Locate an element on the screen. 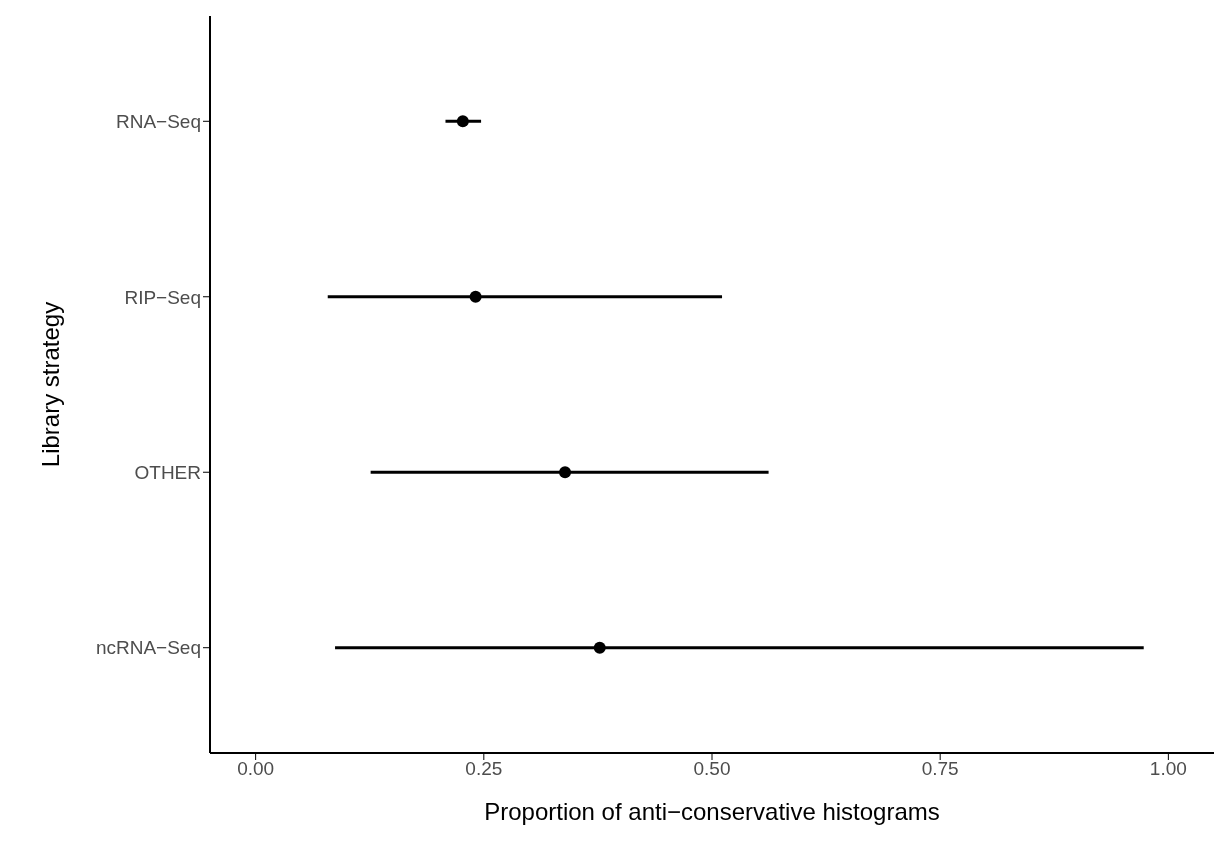 This screenshot has width=1225, height=848. x-axis-title: Proportion of anti−conservative histograms is located at coordinates (712, 811).